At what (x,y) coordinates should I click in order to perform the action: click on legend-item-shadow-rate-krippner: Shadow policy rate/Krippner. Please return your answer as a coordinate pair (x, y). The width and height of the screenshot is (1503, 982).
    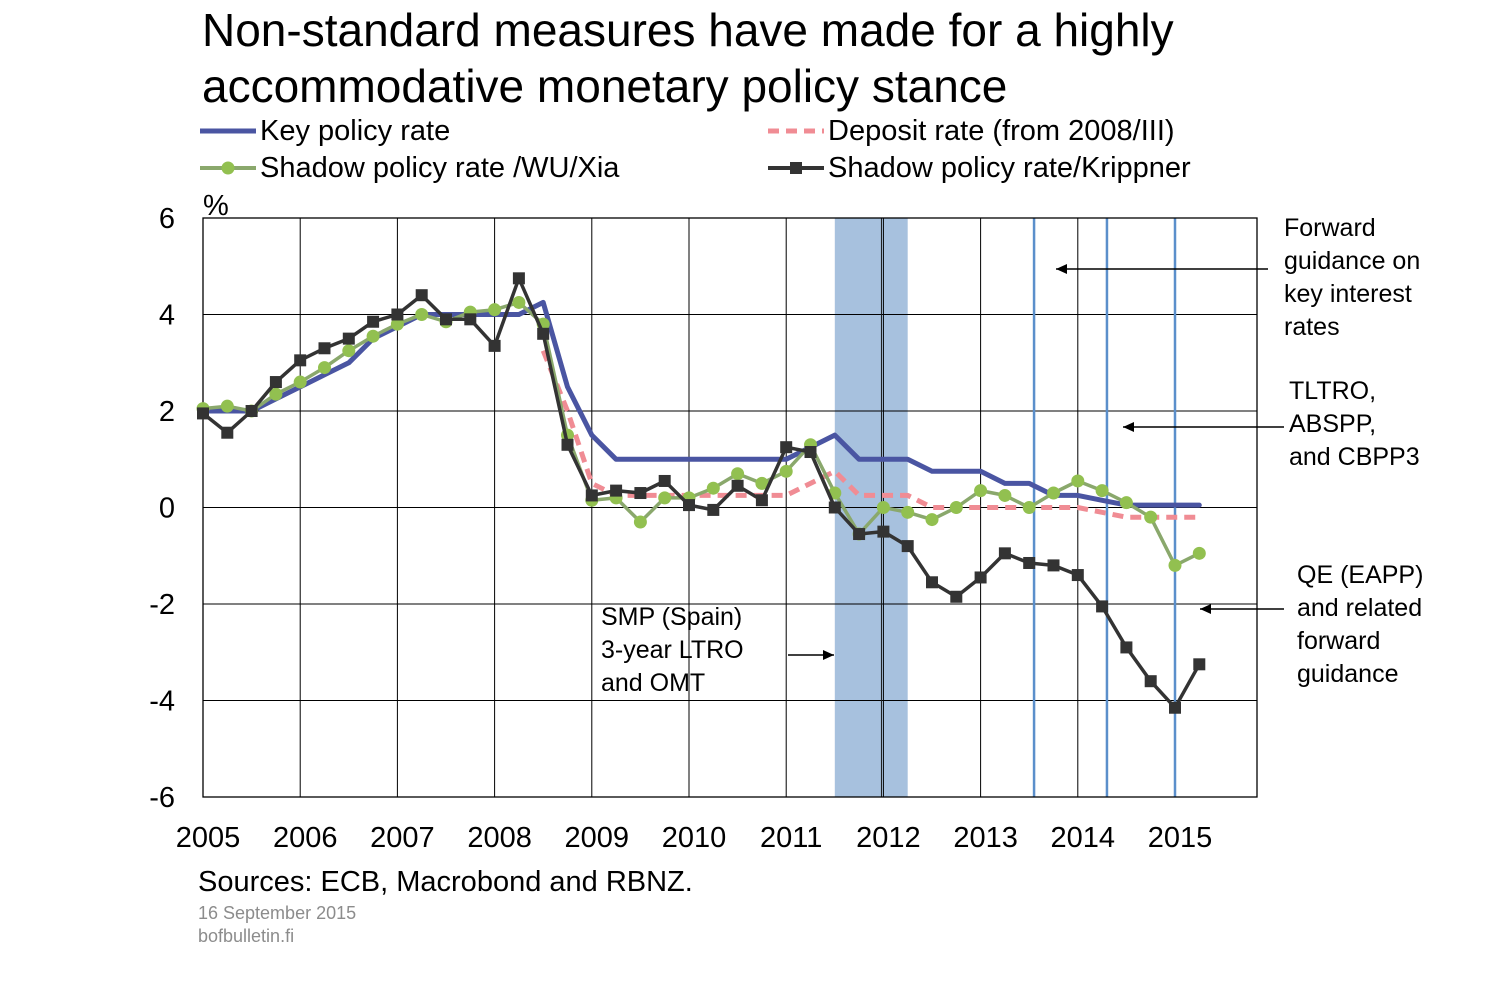
    Looking at the image, I should click on (978, 168).